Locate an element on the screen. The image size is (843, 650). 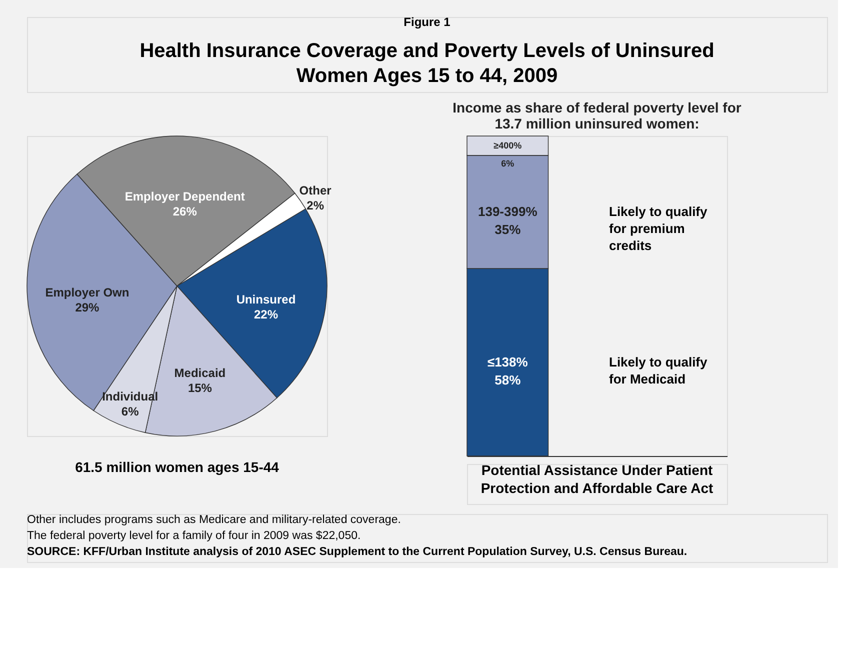
text: Income as share of federal poverty level for 13.7 million uninsured women: is located at coordinates (597, 116).